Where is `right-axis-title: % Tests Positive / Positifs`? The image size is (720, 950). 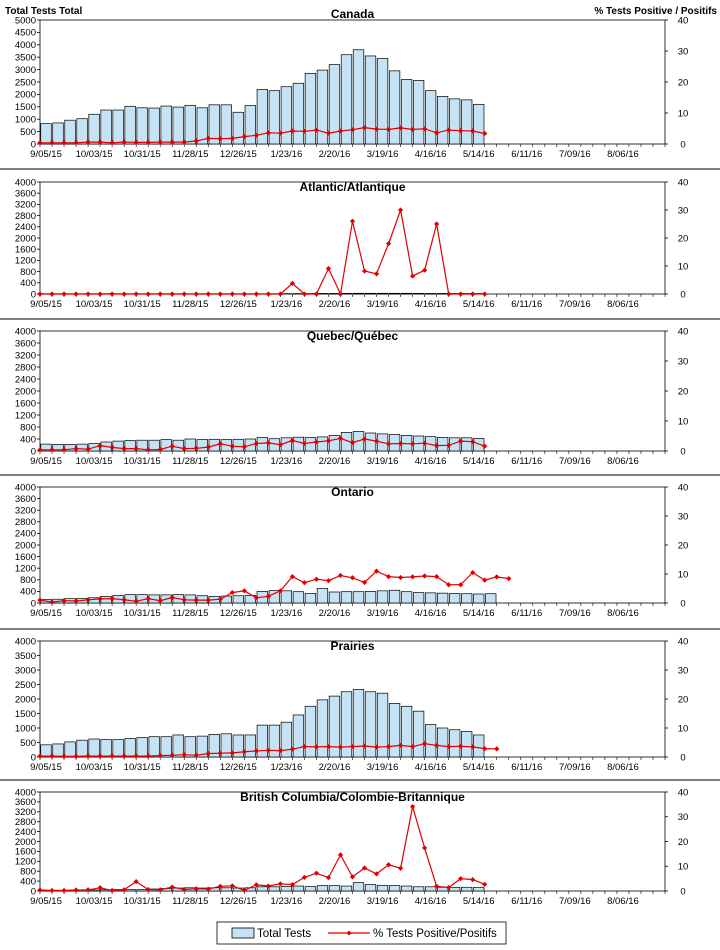
right-axis-title: % Tests Positive / Positifs is located at coordinates (655, 11).